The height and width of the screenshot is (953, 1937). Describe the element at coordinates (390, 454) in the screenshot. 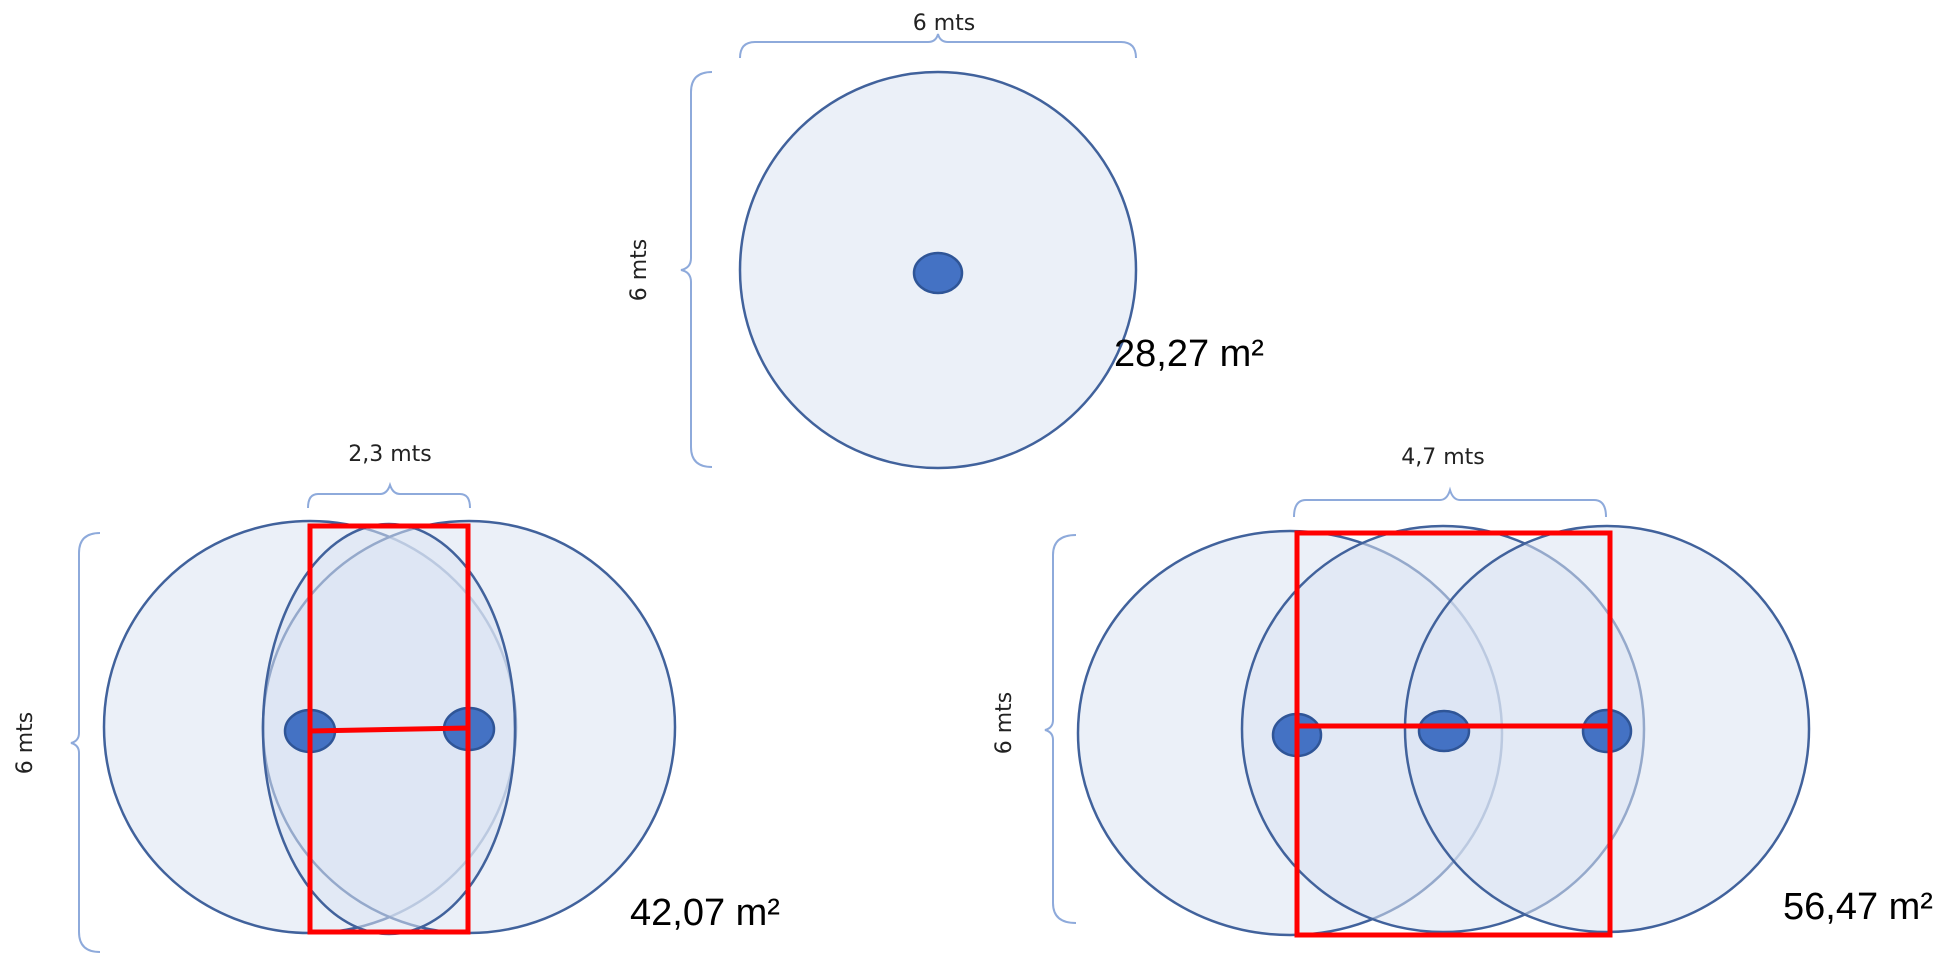

I see `left-width-label: 2,3 mts` at that location.